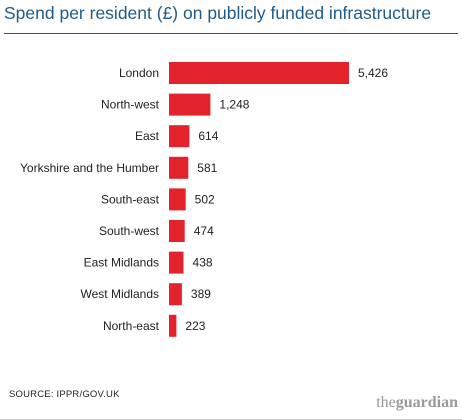 Image resolution: width=462 pixels, height=420 pixels. What do you see at coordinates (89, 168) in the screenshot?
I see `category-label: Yorkshire and the Humber` at bounding box center [89, 168].